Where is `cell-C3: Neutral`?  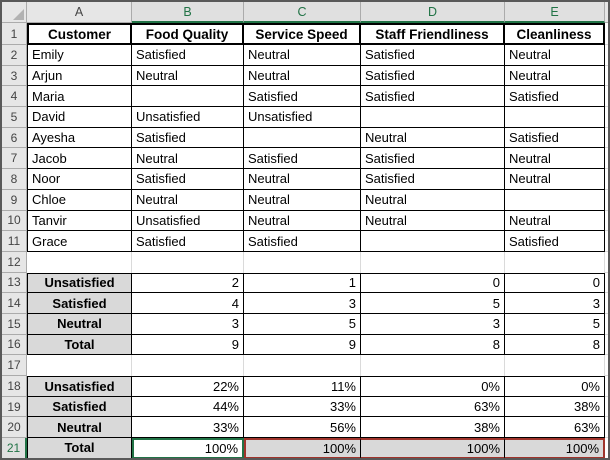
cell-C3: Neutral is located at coordinates (302, 76).